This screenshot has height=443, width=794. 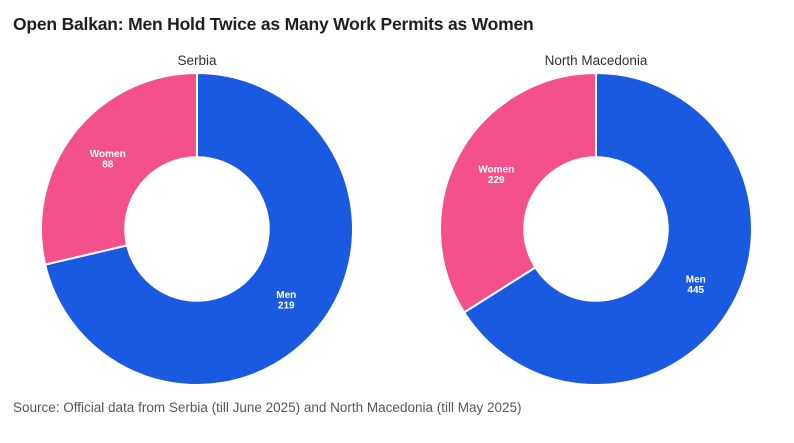 What do you see at coordinates (496, 176) in the screenshot?
I see `slice-label-women: Women 229` at bounding box center [496, 176].